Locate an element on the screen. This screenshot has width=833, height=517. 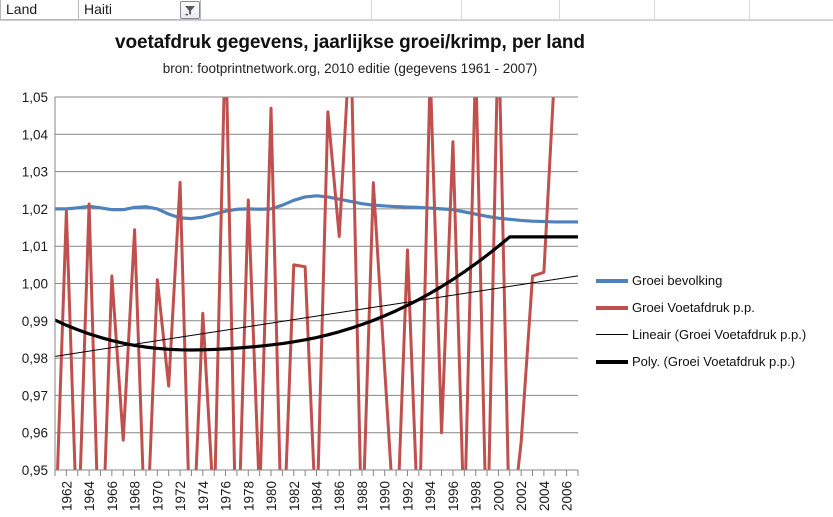
spreadsheet-filter-row: Land Haiti is located at coordinates (416, 10).